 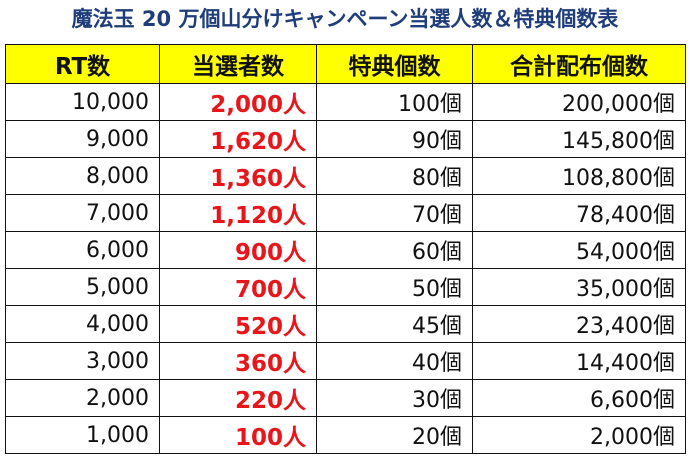 I want to click on table-row: 4,000 520人 45個 23,400個, so click(x=345, y=324).